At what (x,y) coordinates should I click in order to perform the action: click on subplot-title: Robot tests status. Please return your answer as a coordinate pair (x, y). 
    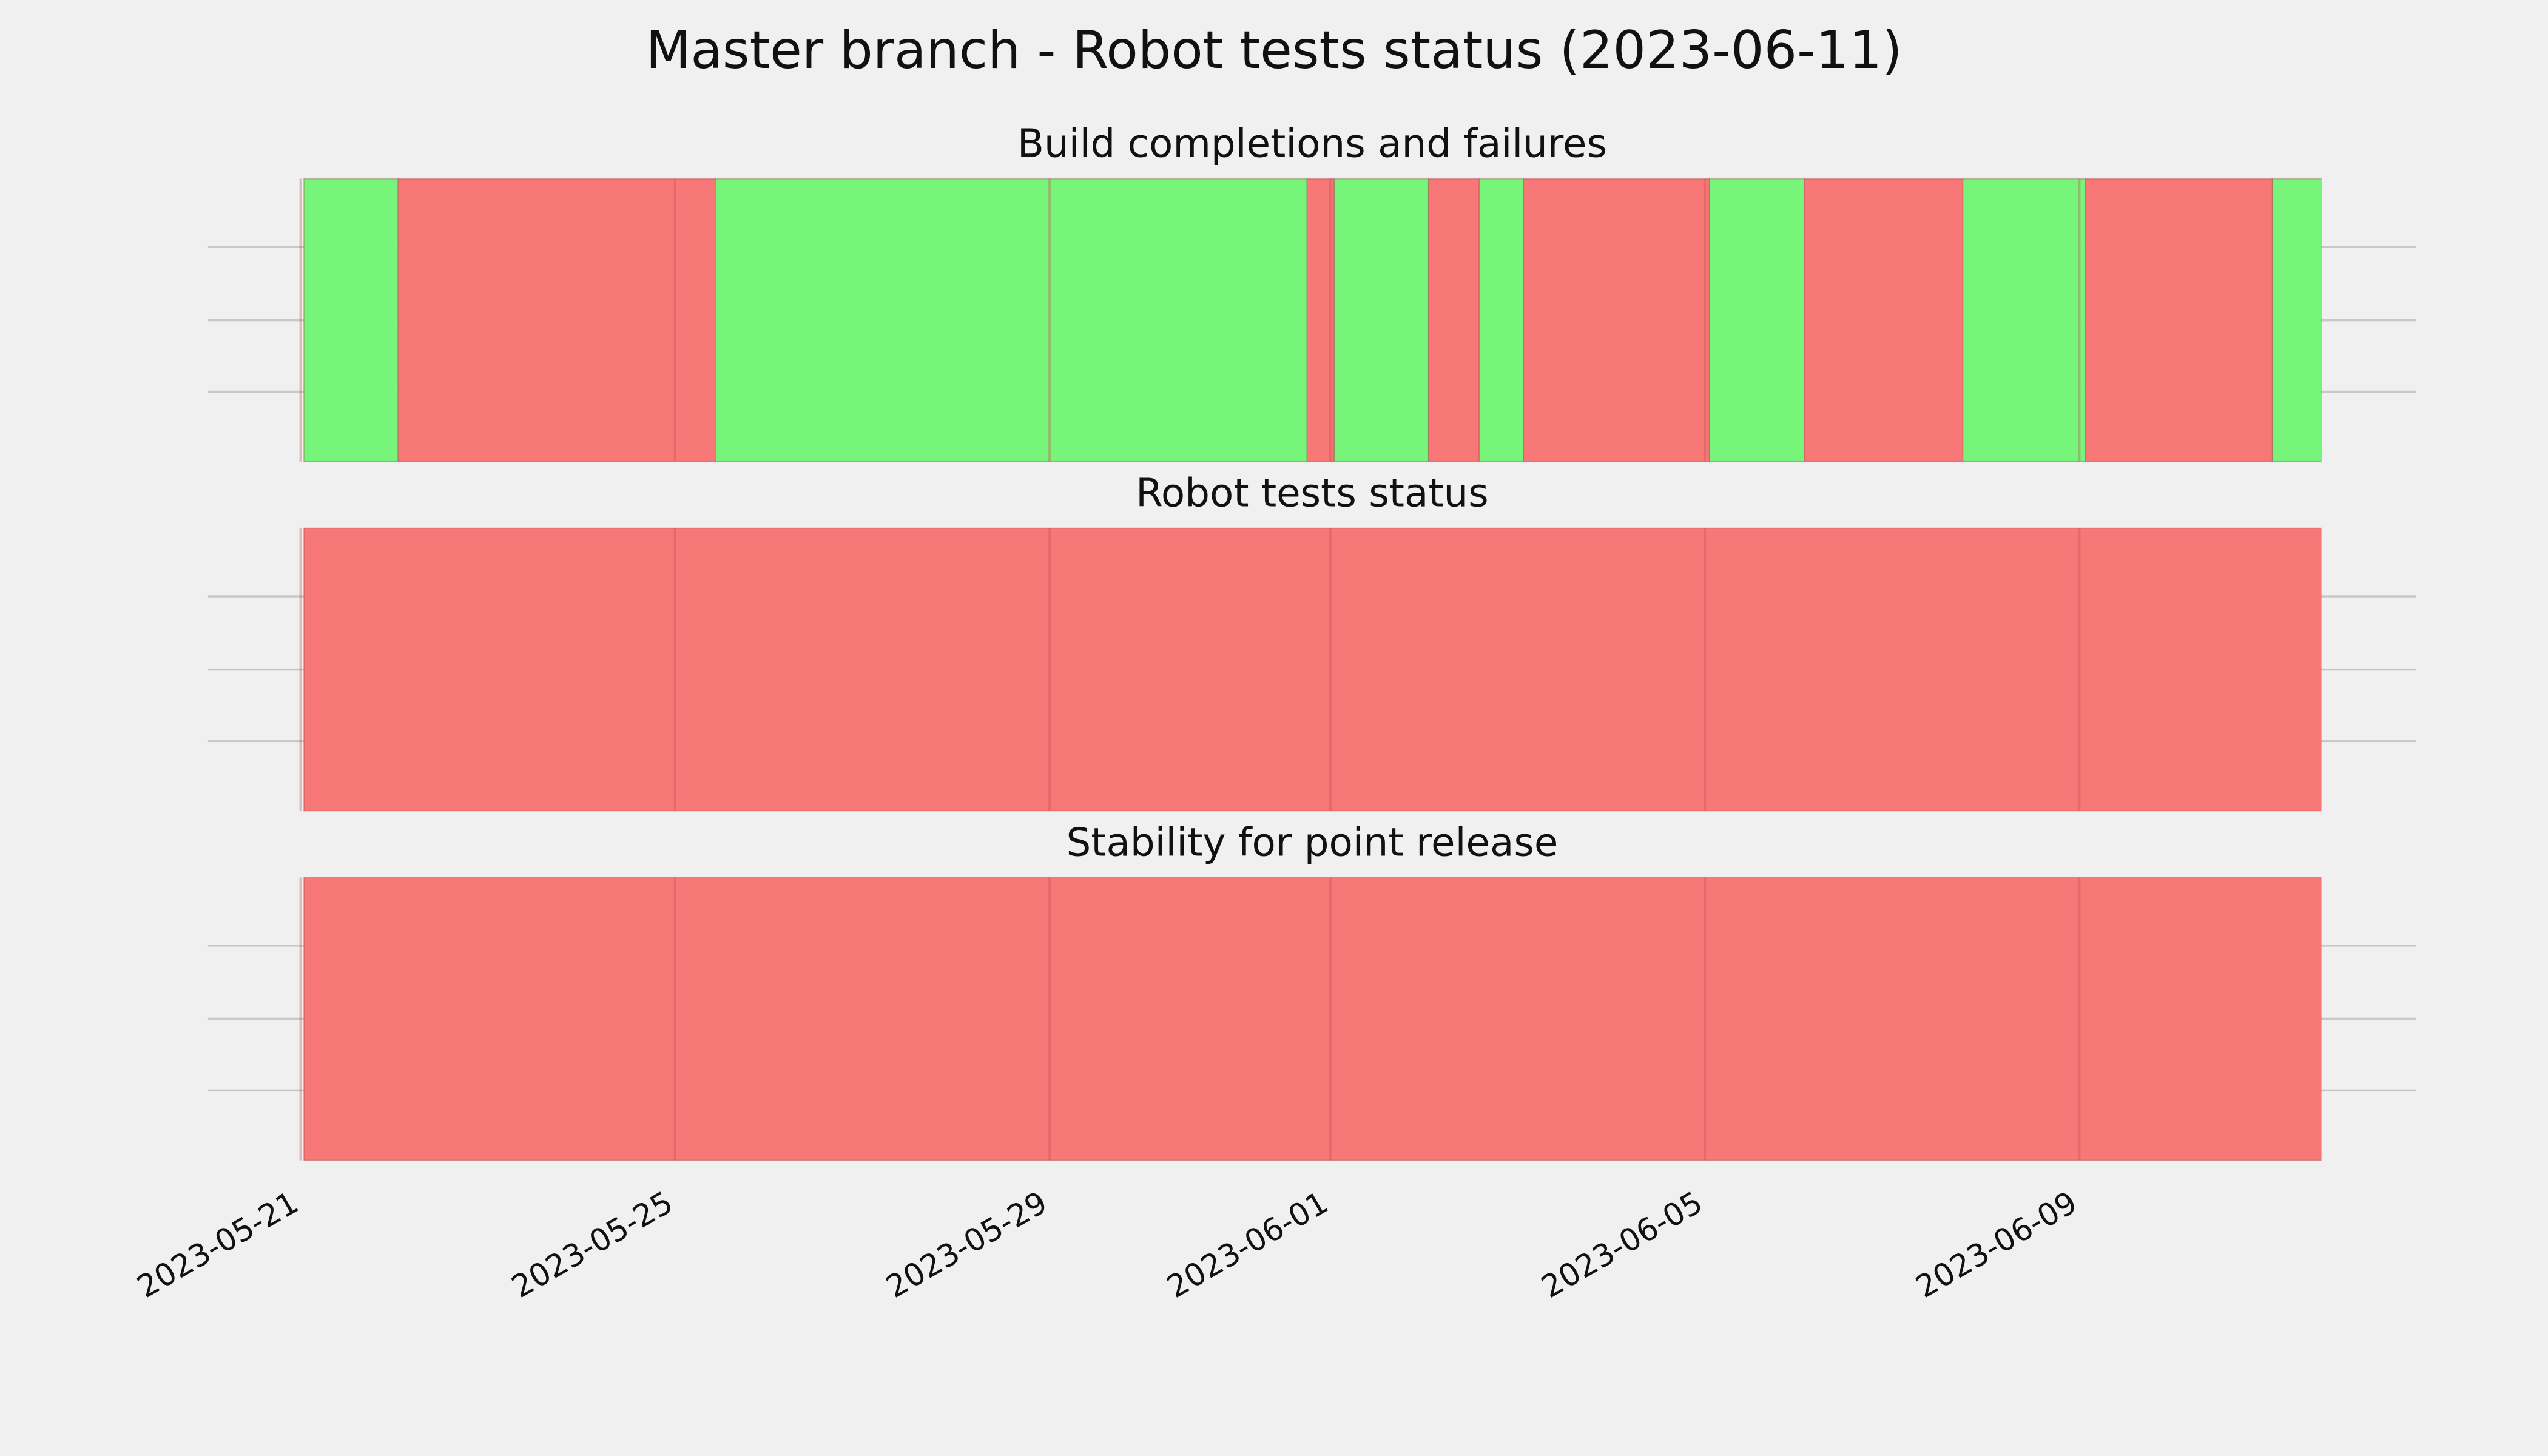
    Looking at the image, I should click on (1312, 493).